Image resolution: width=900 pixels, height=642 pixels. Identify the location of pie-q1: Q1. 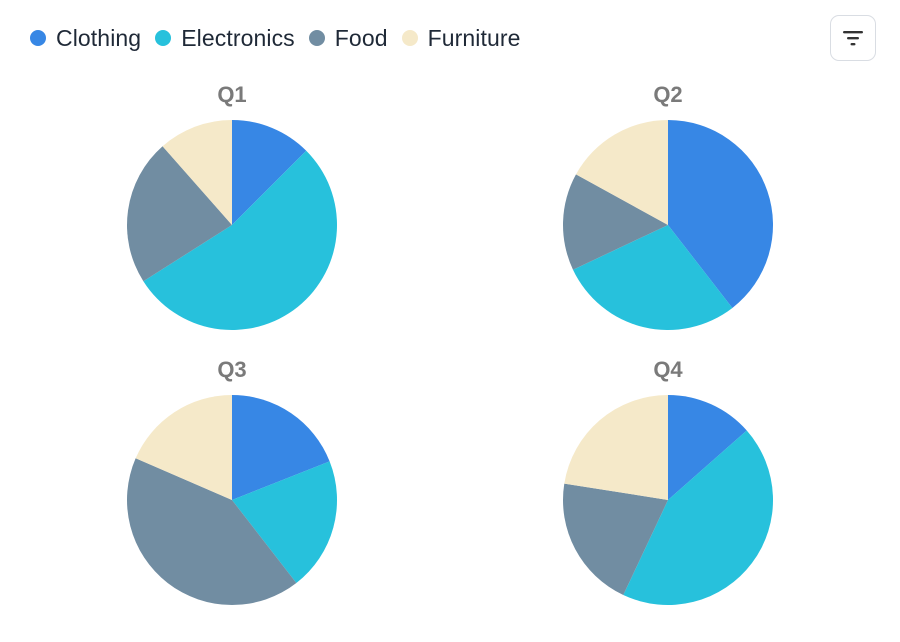
(232, 206).